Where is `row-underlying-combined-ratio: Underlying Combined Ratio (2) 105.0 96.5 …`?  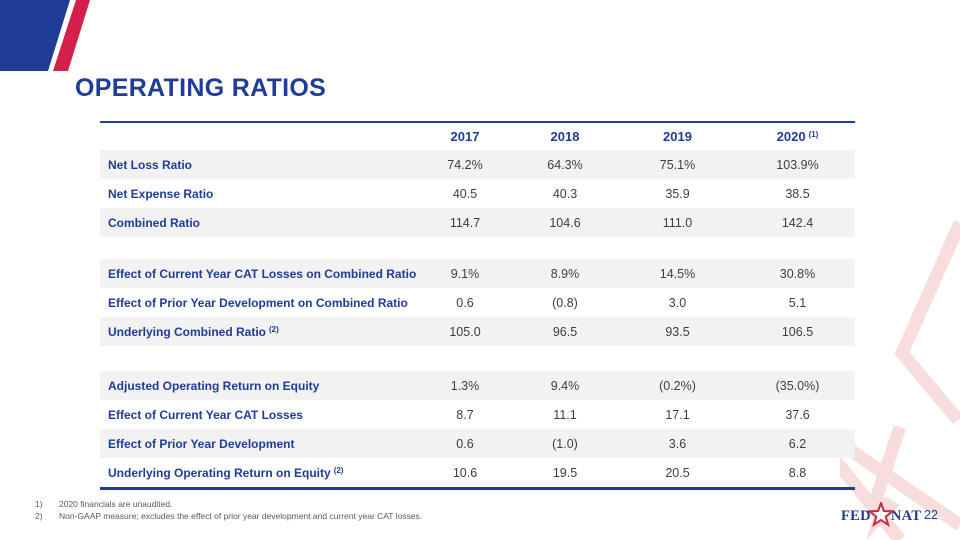
row-underlying-combined-ratio: Underlying Combined Ratio (2) 105.0 96.5 … is located at coordinates (477, 331).